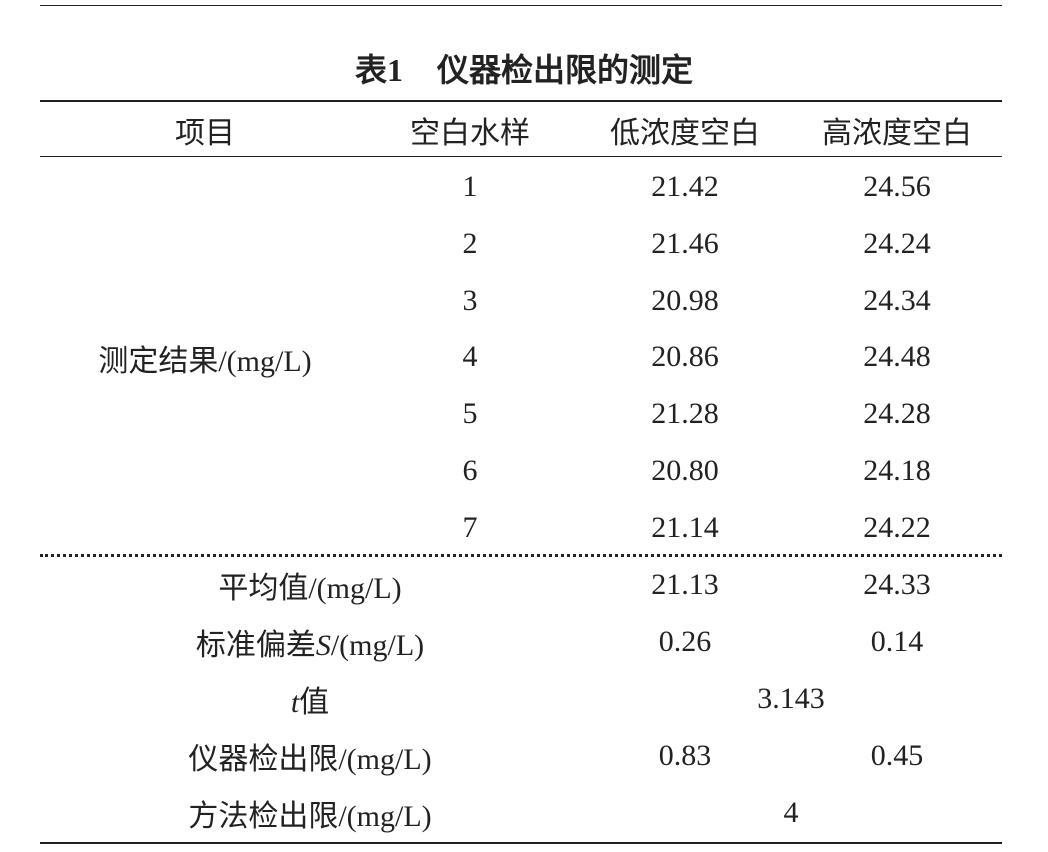 The height and width of the screenshot is (852, 1048). What do you see at coordinates (521, 555) in the screenshot?
I see `dotted-separator` at bounding box center [521, 555].